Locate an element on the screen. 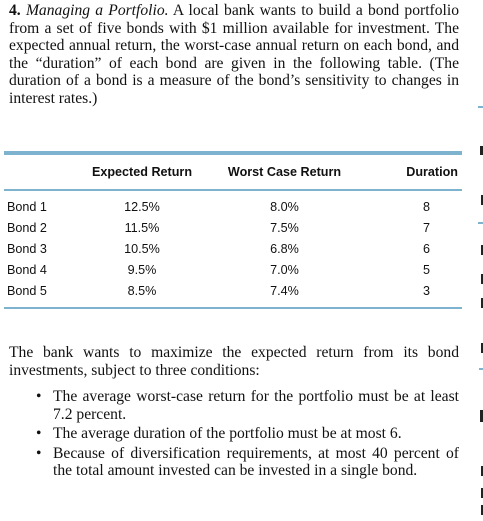  bond-name-cell: Bond 2 is located at coordinates (27, 227).